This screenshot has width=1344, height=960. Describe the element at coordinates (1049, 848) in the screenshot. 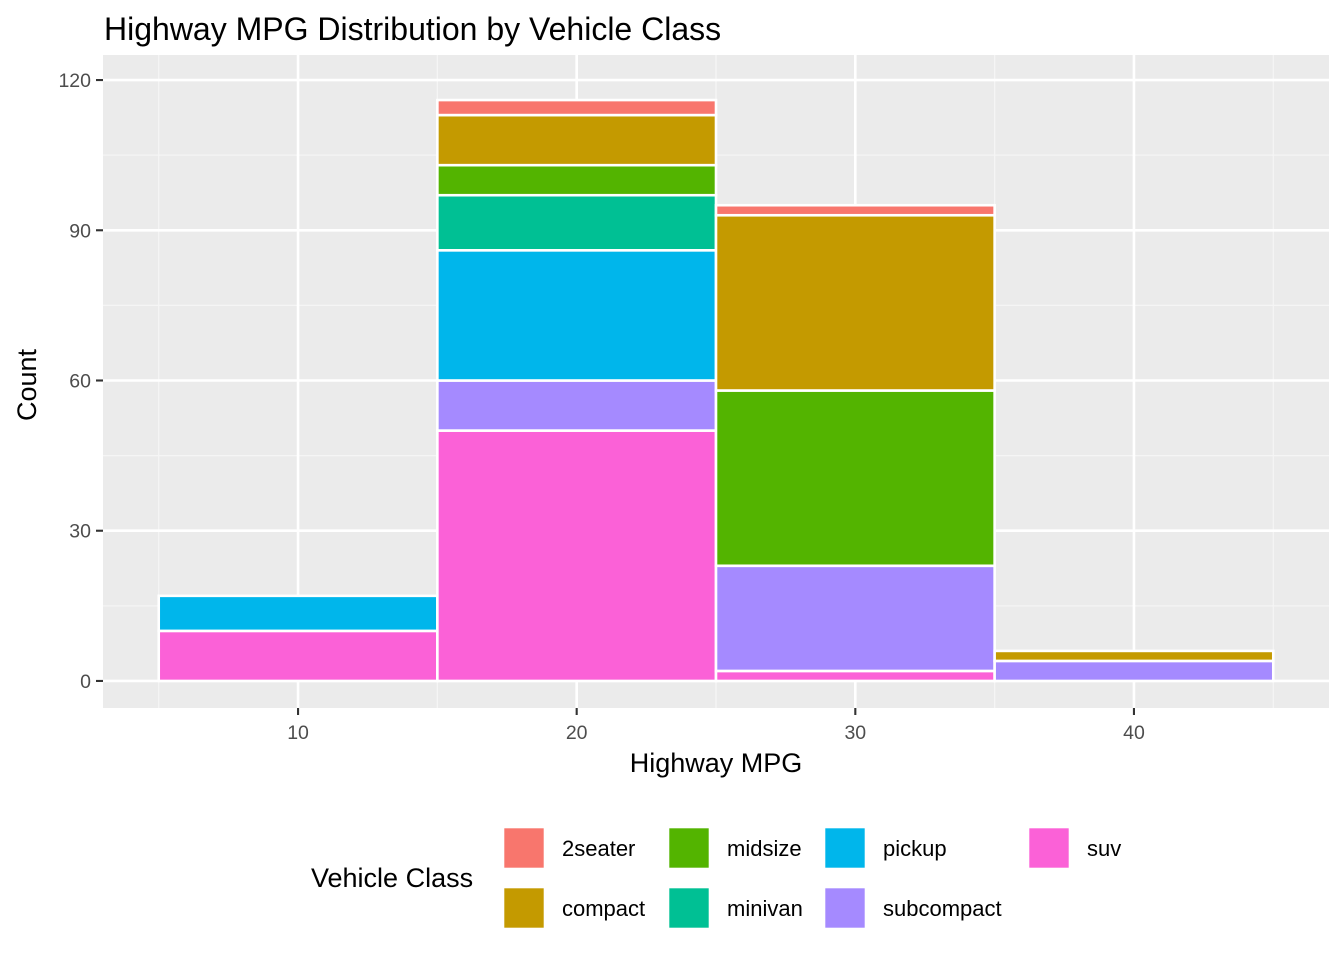

I see `legend-key-suv` at that location.